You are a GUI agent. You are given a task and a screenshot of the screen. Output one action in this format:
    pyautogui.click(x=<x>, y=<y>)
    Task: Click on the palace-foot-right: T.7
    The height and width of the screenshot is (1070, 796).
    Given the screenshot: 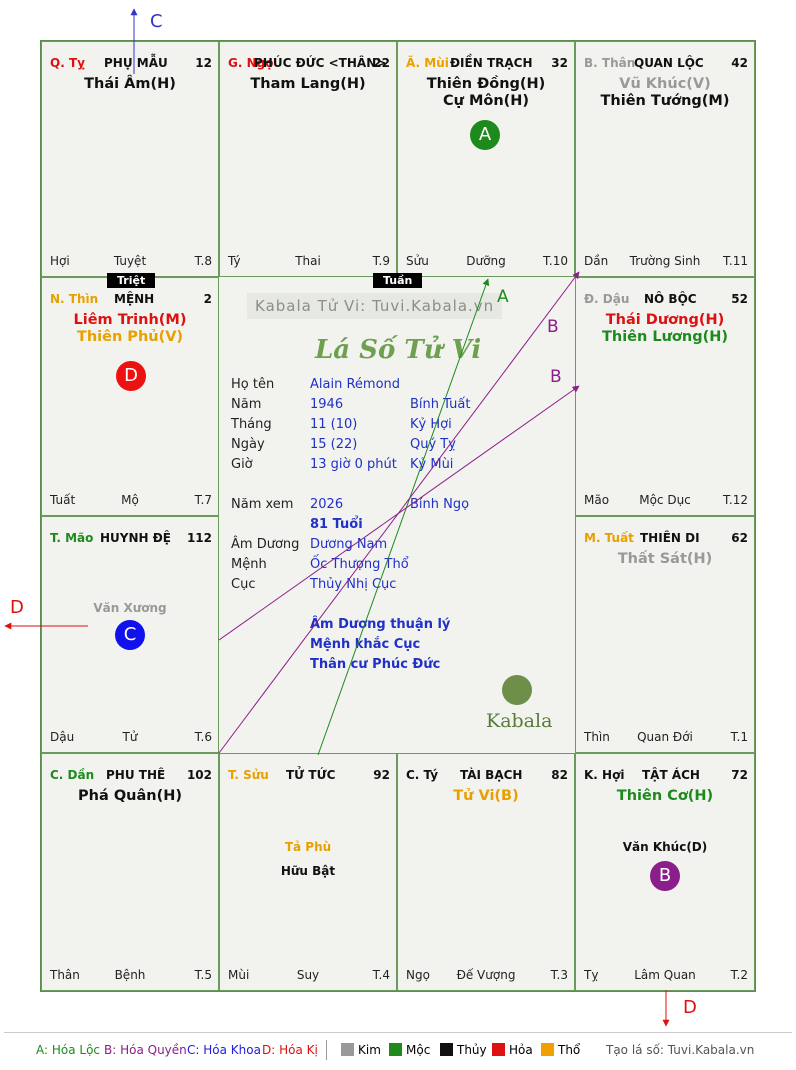 What is the action you would take?
    pyautogui.click(x=203, y=500)
    